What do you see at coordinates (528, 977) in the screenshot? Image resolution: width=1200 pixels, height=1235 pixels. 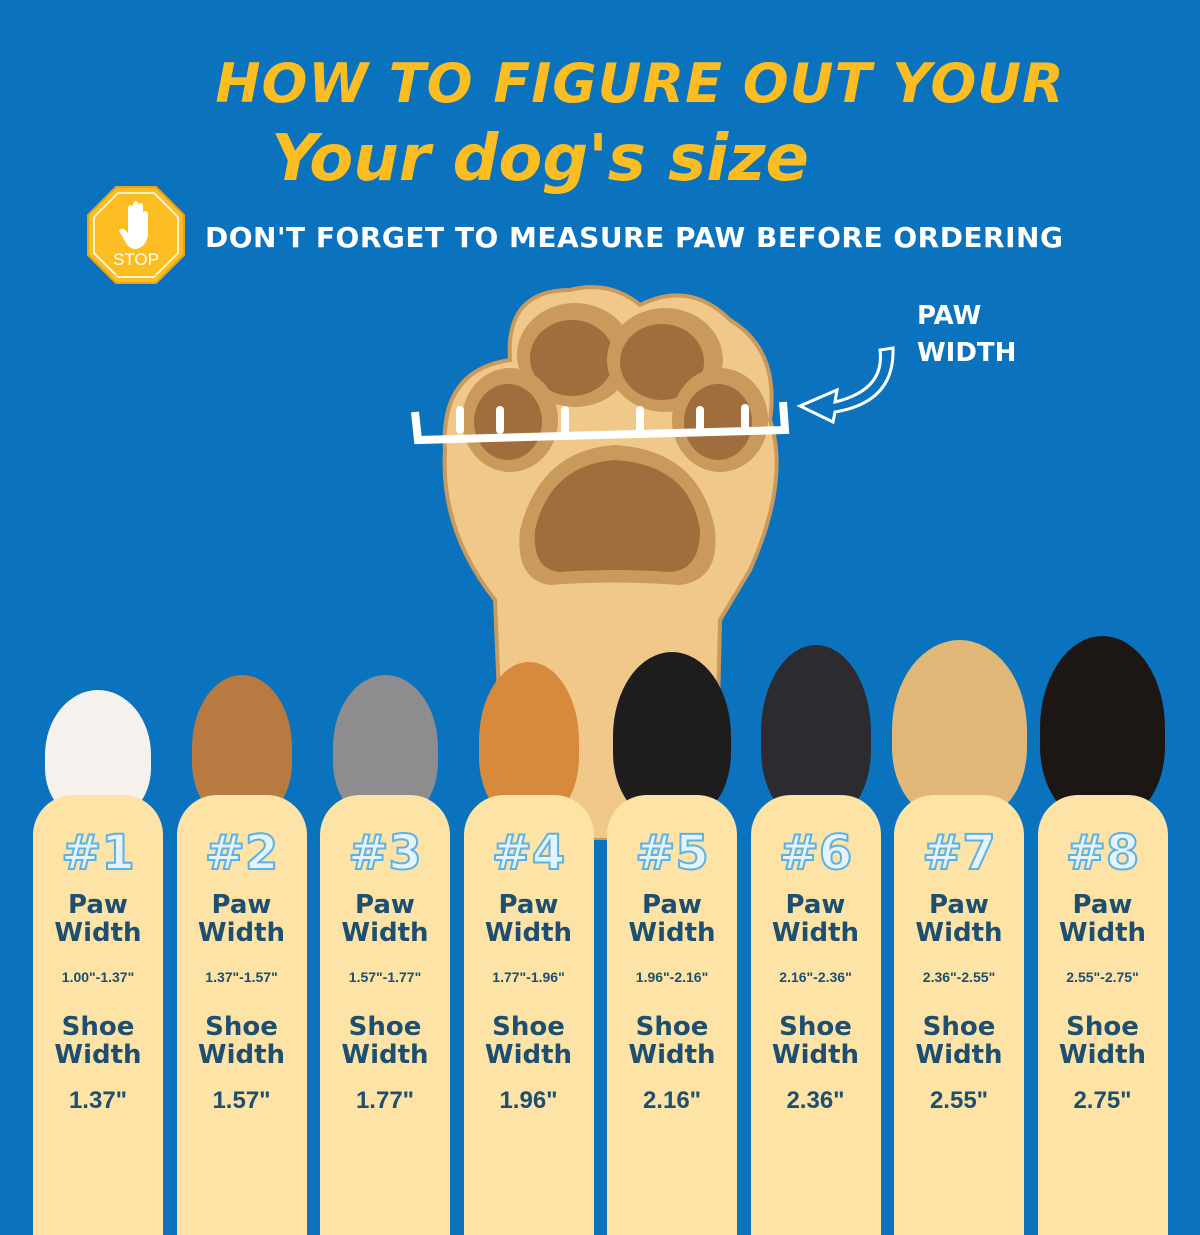 I see `paw-width-range: 1.77"-1.96"` at bounding box center [528, 977].